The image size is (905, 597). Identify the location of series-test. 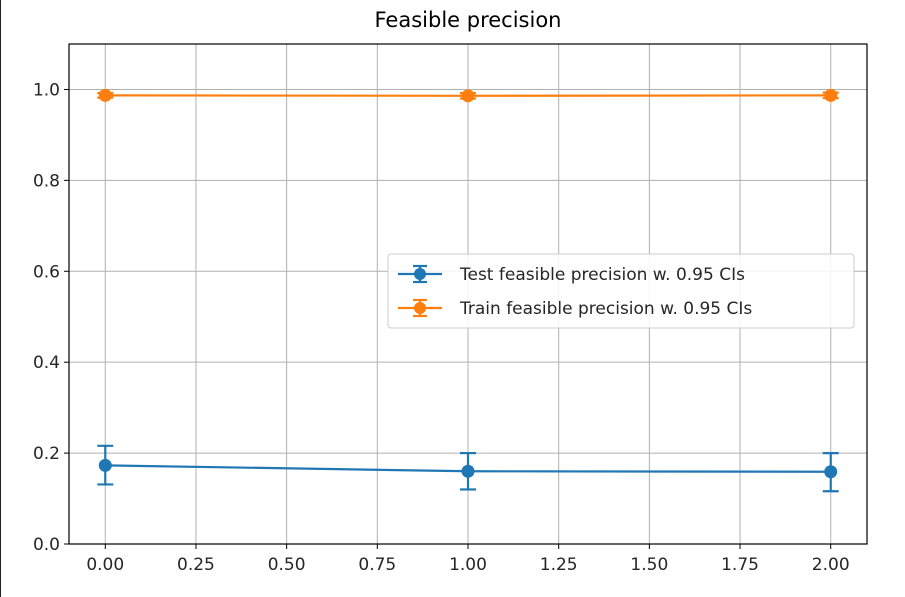
(468, 468).